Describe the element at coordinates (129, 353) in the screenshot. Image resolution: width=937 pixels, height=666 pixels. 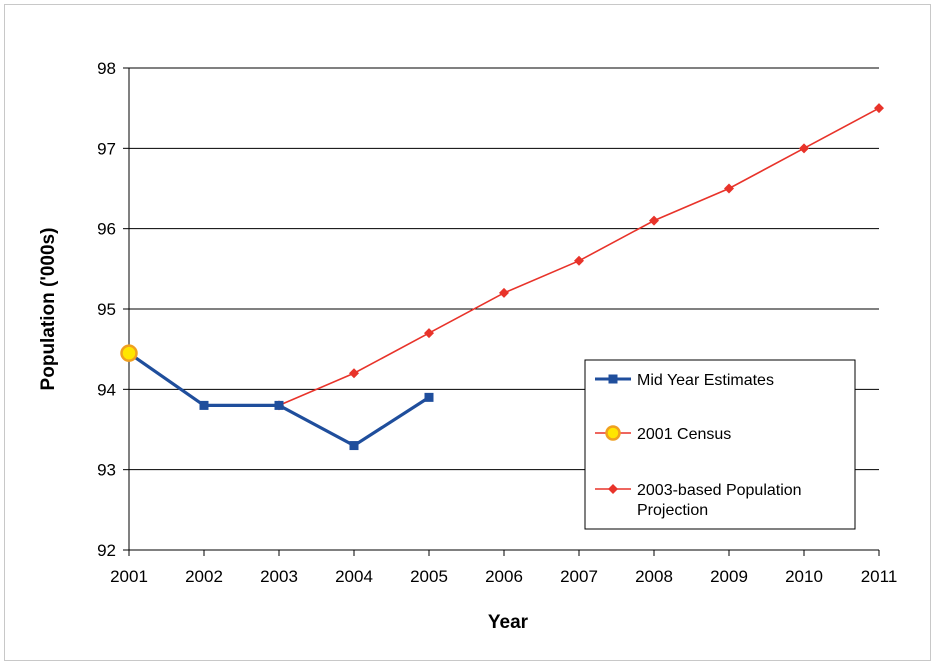
I see `point-2001-census-2001` at that location.